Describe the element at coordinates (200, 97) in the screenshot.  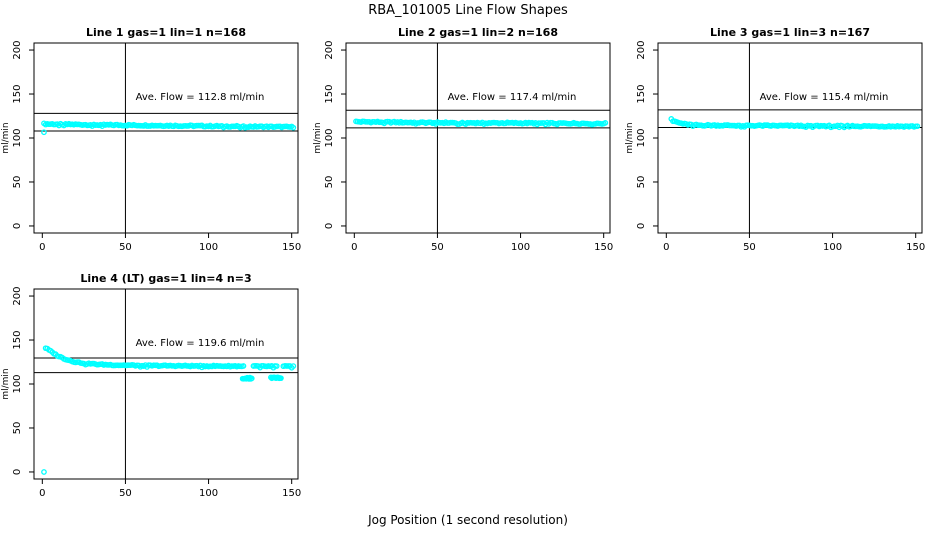
I see `ave-flow-annotation: Ave. Flow = 112.8 ml/min` at that location.